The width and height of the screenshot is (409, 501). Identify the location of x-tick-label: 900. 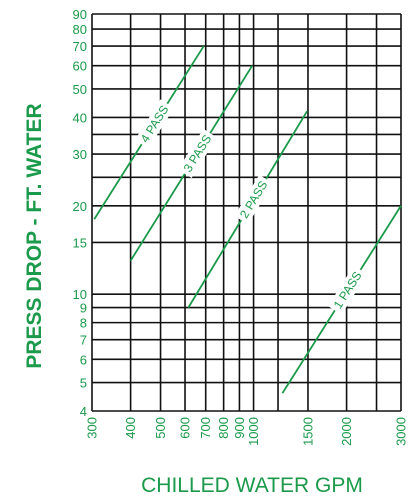
(239, 428).